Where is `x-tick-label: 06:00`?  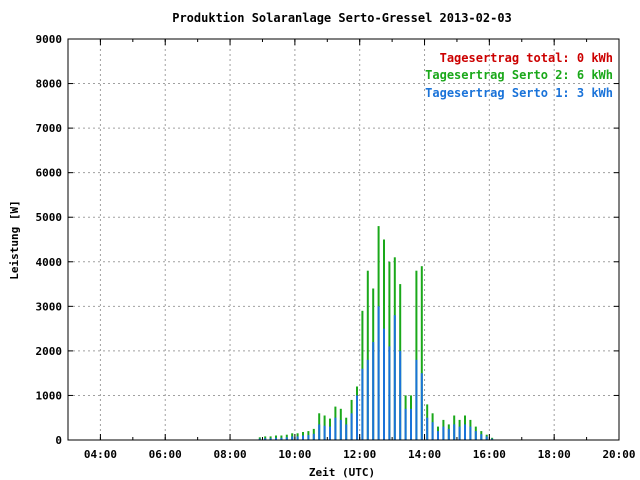
x-tick-label: 06:00 is located at coordinates (165, 454).